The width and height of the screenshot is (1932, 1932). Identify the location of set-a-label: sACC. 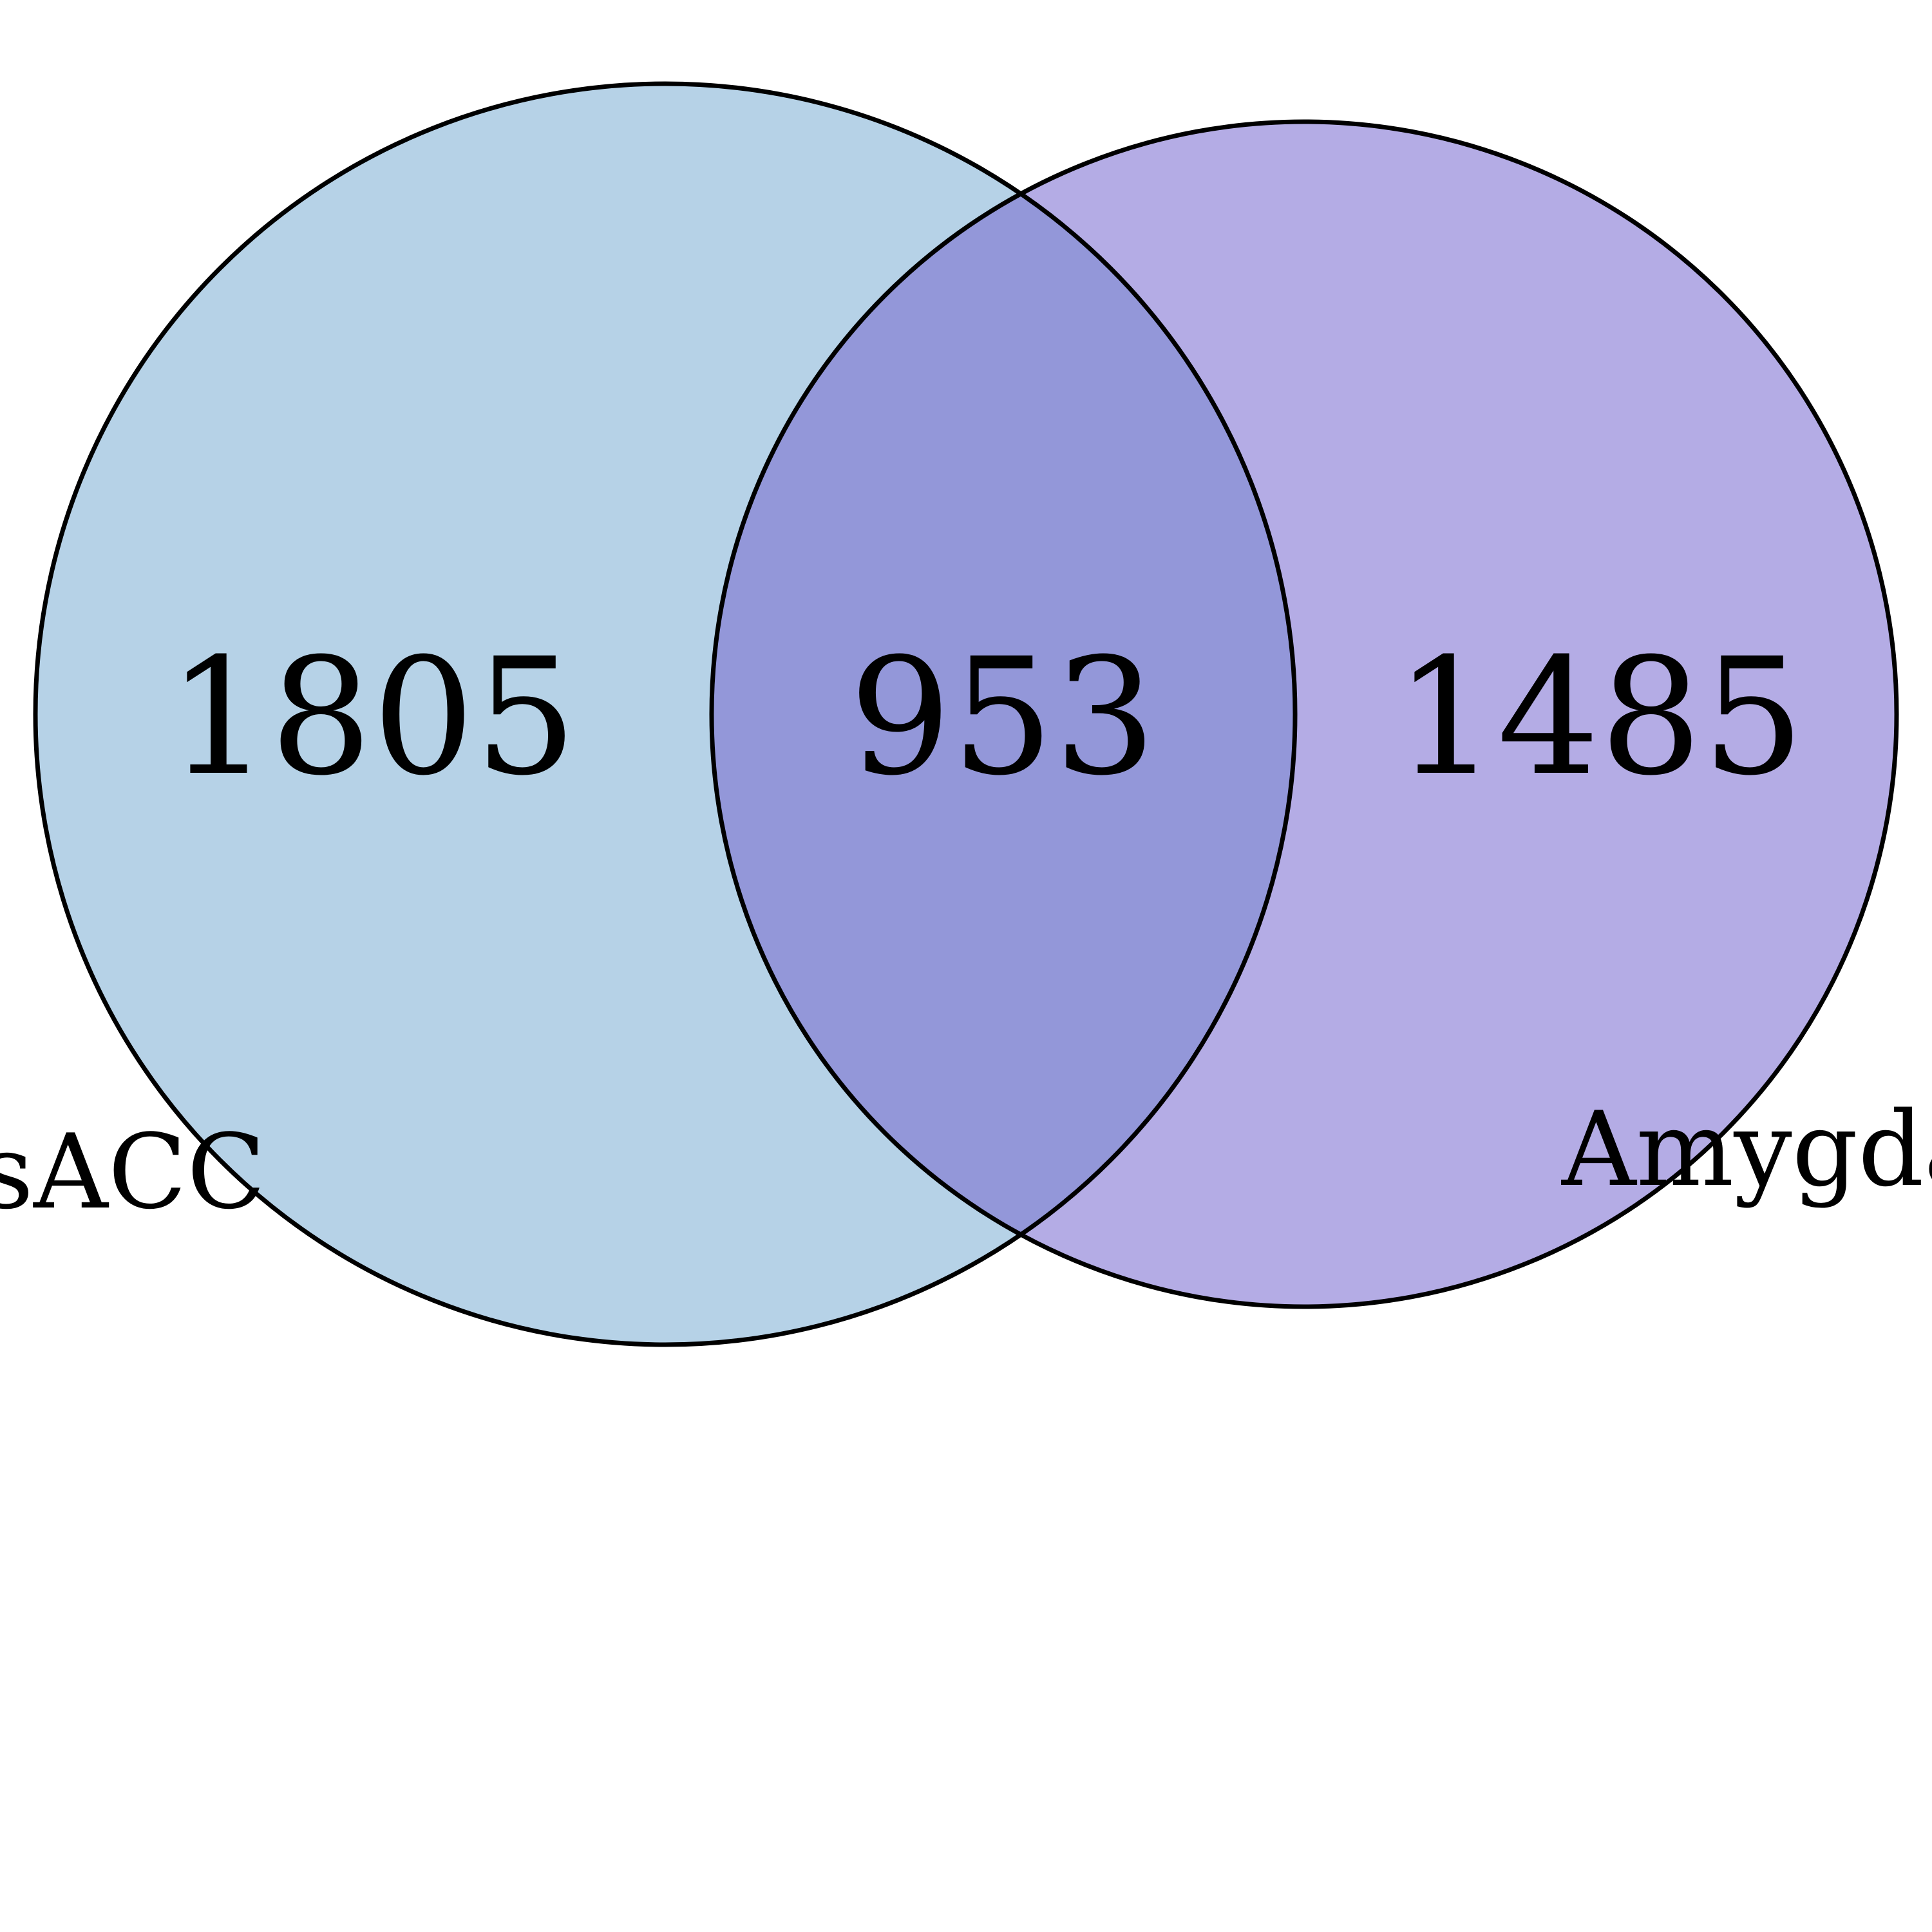
(133, 1172).